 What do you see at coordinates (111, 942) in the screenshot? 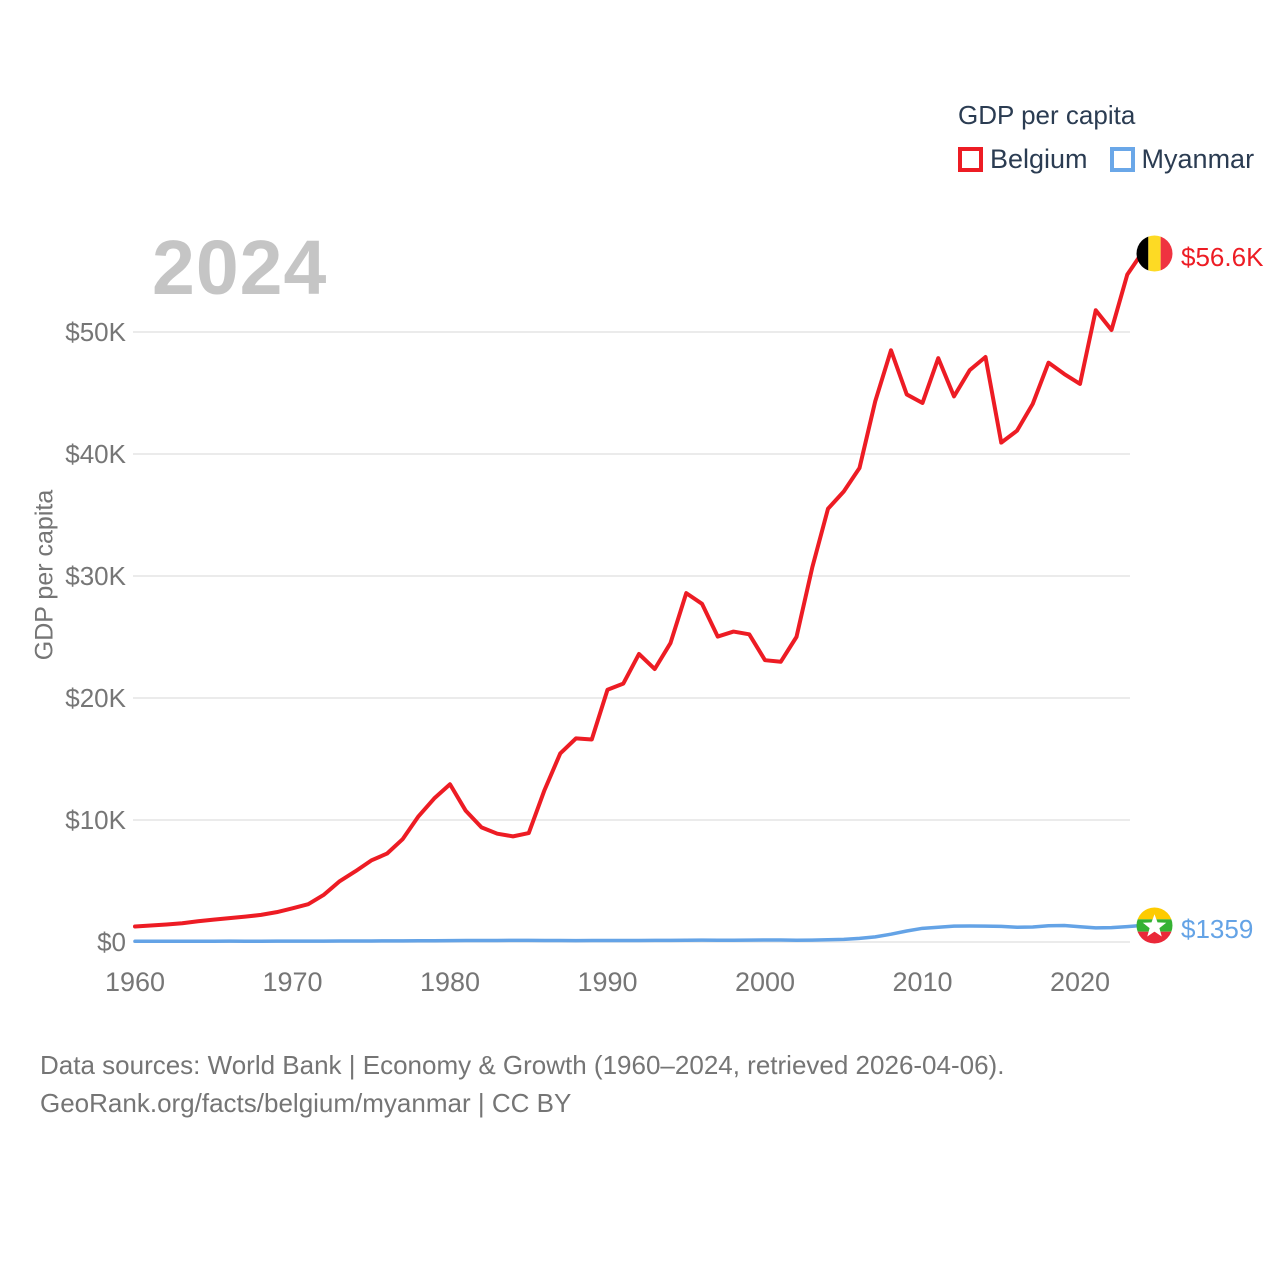
I see `y-tick-label: $0` at bounding box center [111, 942].